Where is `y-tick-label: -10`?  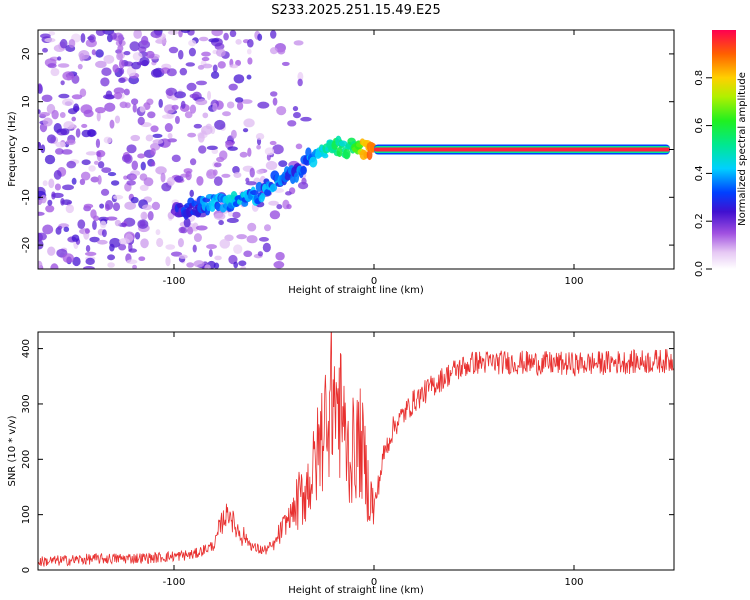 y-tick-label: -10 is located at coordinates (26, 197).